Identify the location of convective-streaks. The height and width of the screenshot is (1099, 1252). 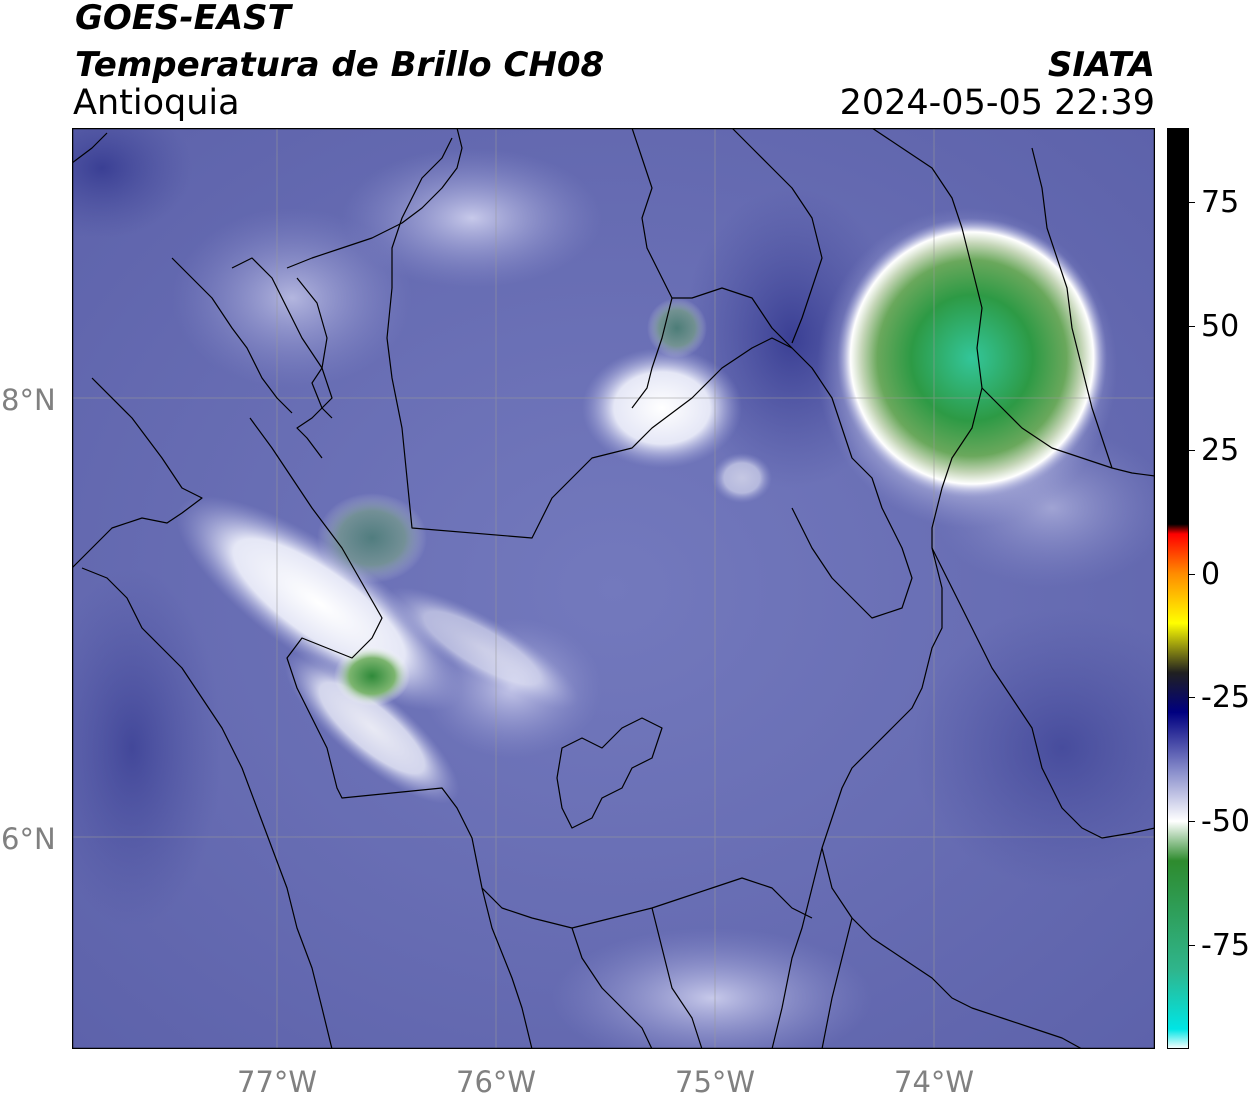
(482, 648).